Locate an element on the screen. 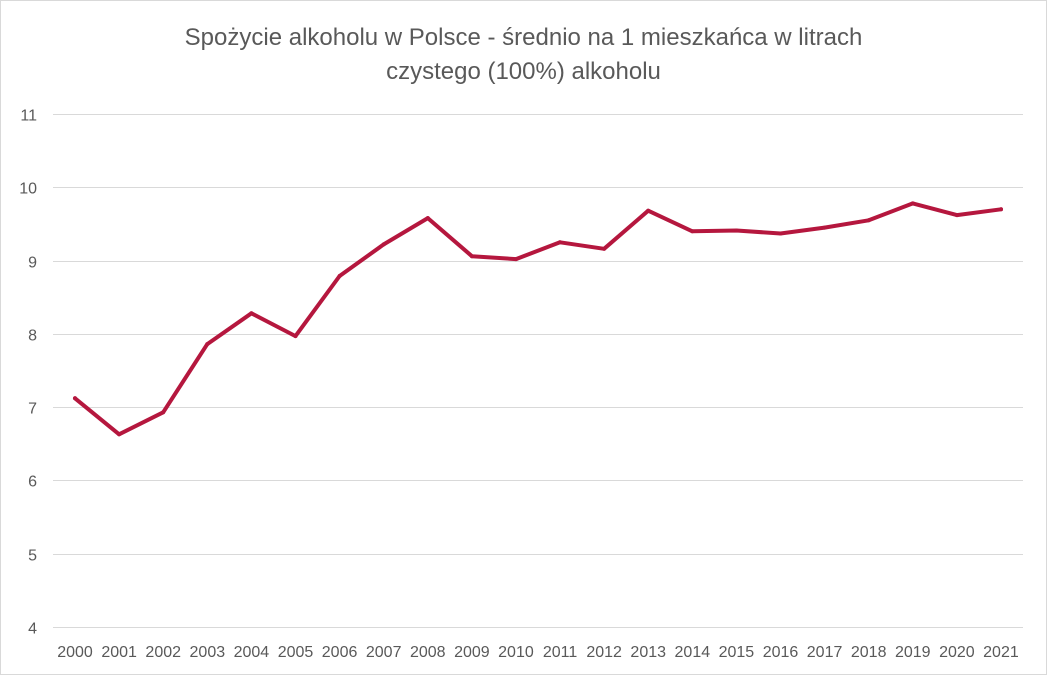 The height and width of the screenshot is (675, 1047). x-tick-label: 2007 is located at coordinates (384, 652).